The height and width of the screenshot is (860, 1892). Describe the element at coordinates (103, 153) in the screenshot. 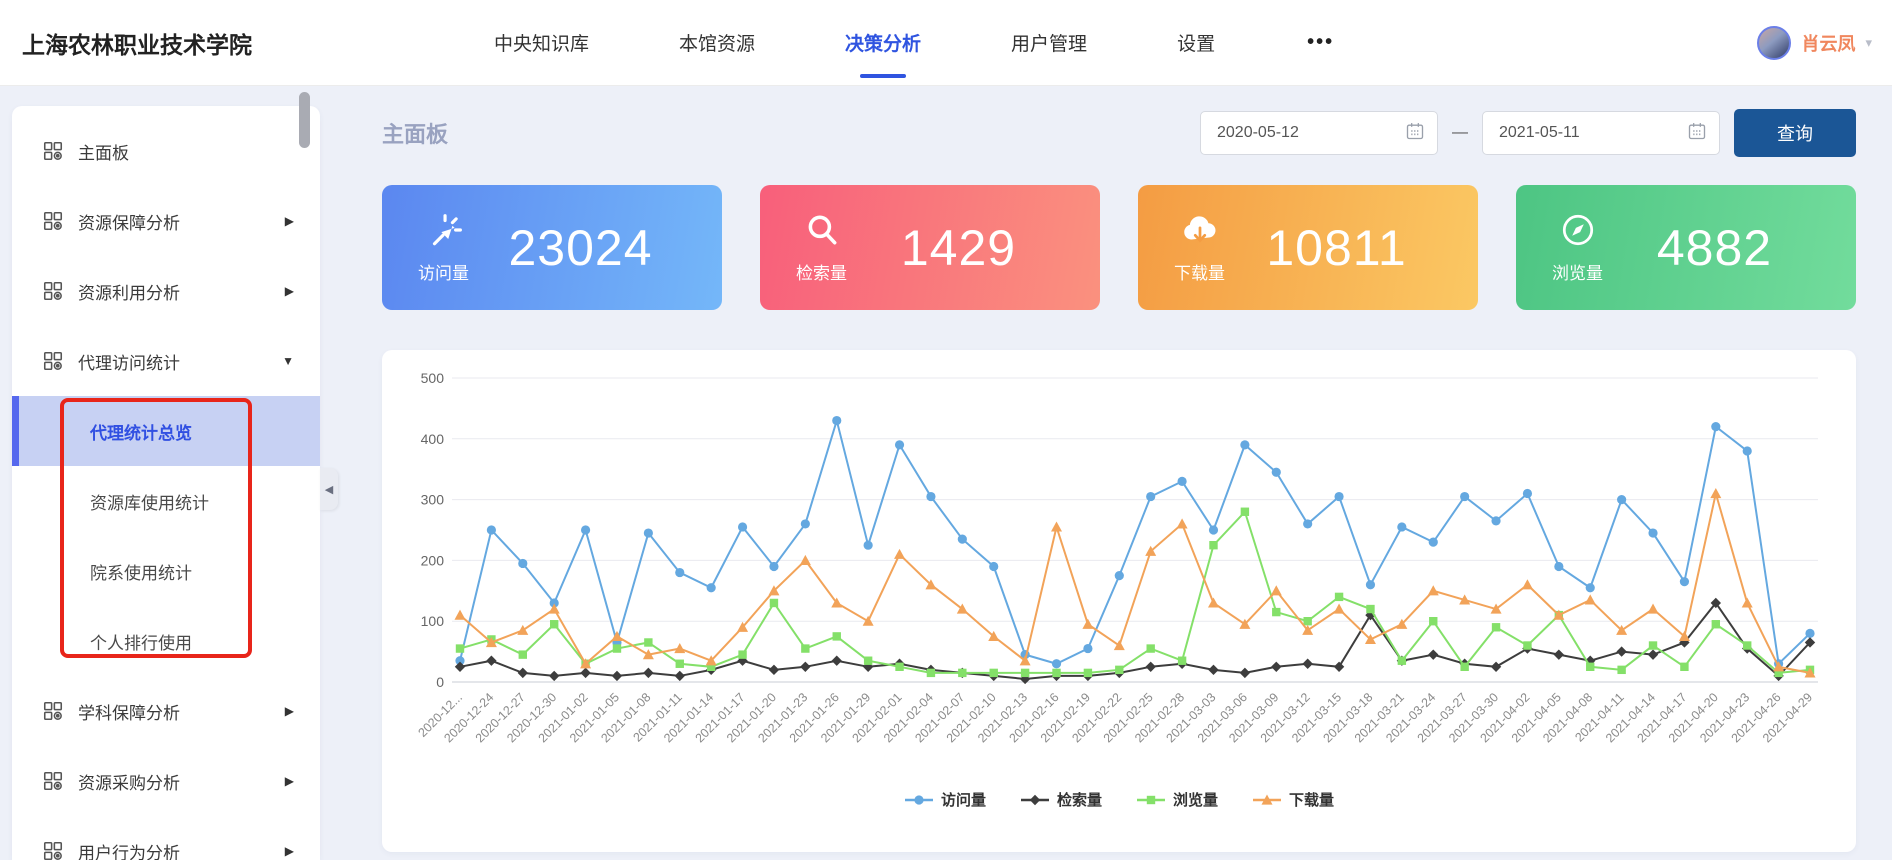

I see `sidebar-item-label: 主面板` at that location.